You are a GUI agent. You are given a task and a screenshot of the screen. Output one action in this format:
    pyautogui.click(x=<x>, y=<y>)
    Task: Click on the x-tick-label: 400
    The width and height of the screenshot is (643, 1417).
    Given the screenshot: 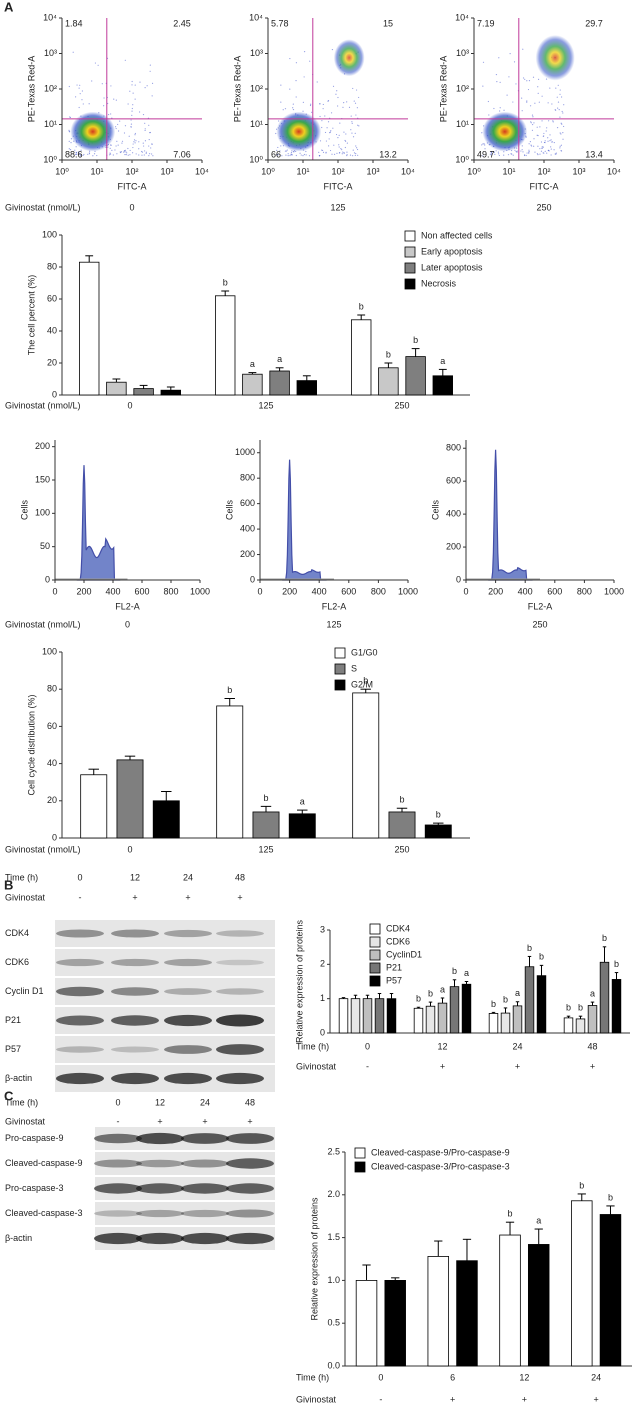 What is the action you would take?
    pyautogui.click(x=319, y=591)
    